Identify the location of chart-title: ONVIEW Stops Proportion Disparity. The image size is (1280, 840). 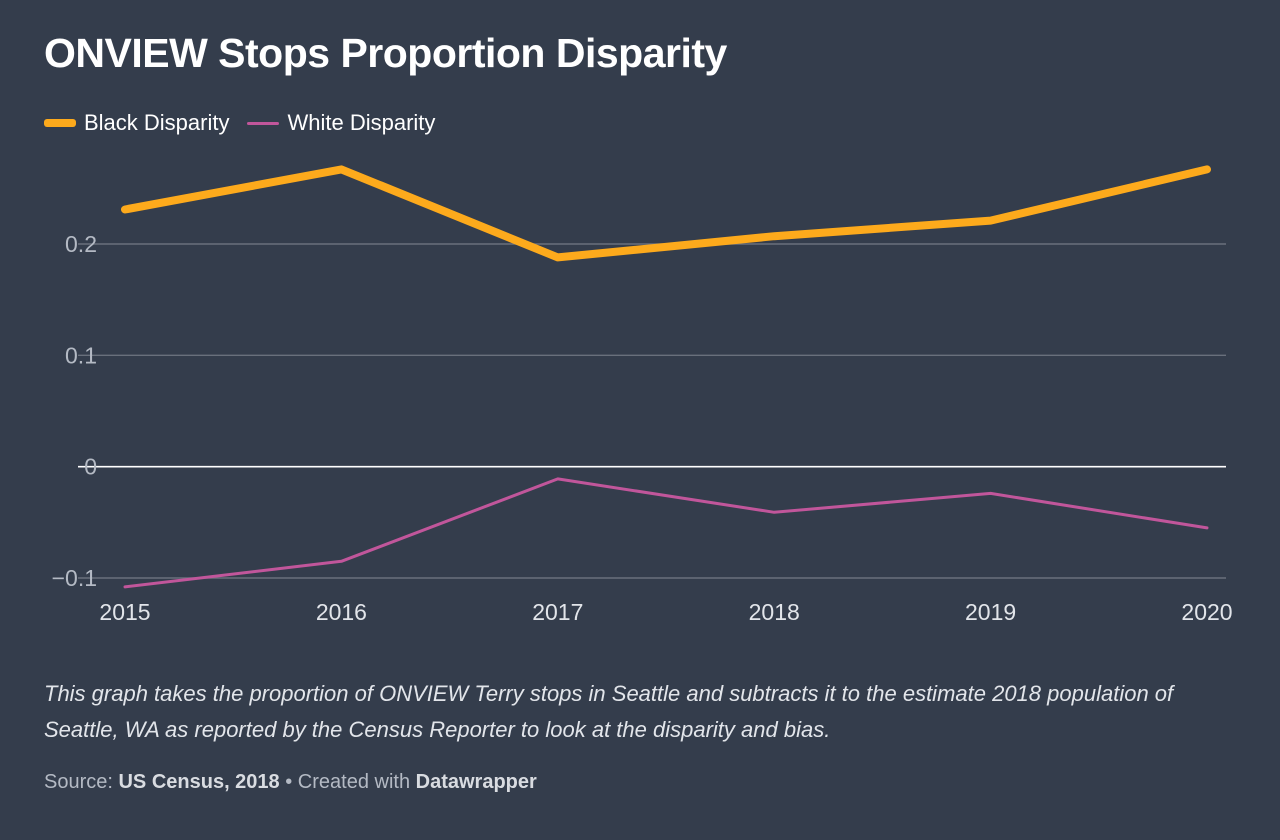
(385, 53).